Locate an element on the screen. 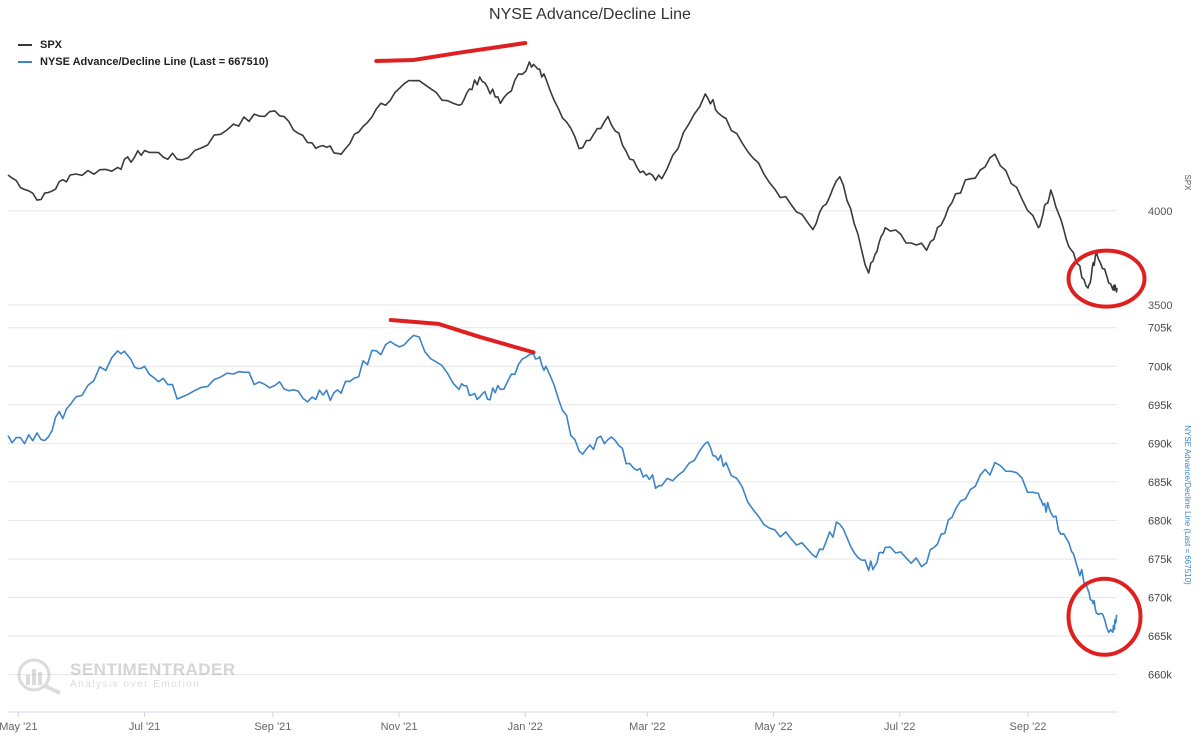  legend-label-spx: SPX is located at coordinates (51, 44).